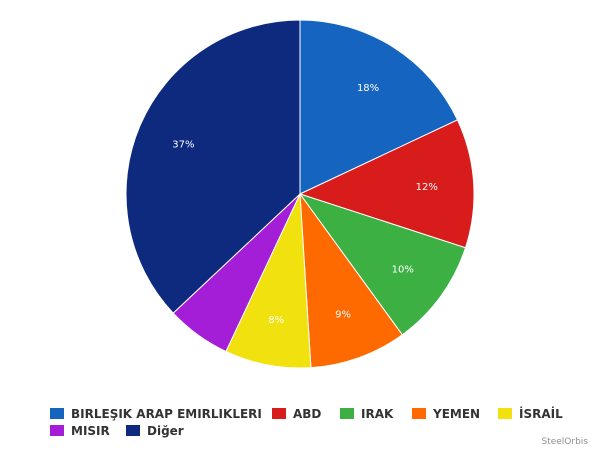  What do you see at coordinates (541, 413) in the screenshot?
I see `legend-label: İSRAİL` at bounding box center [541, 413].